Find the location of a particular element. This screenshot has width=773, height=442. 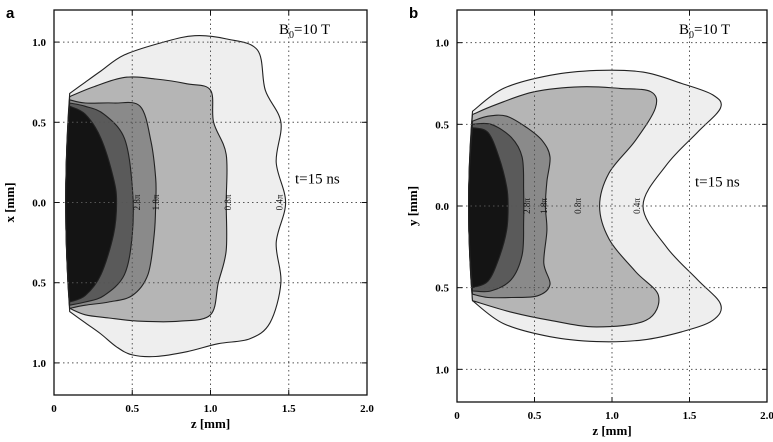

y-axis-label: x [mm] is located at coordinates (9, 202).